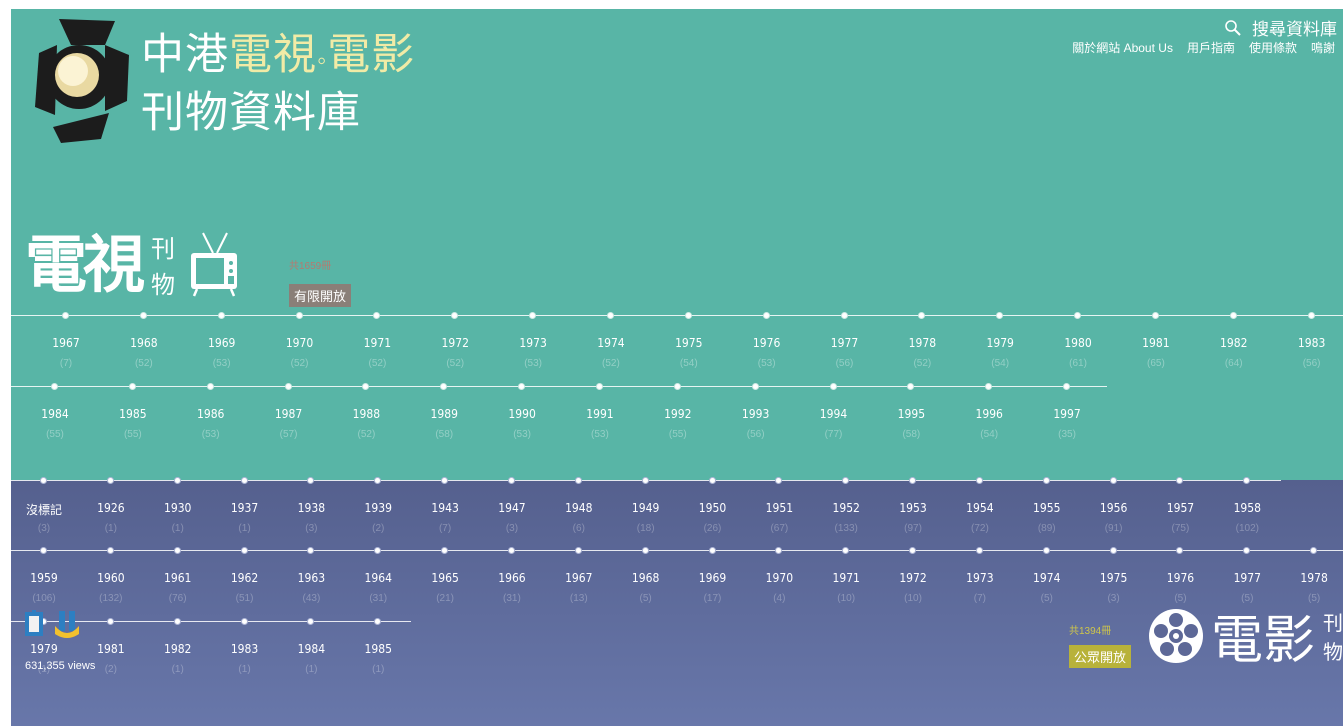 Image resolution: width=1343 pixels, height=726 pixels. Describe the element at coordinates (177, 578) in the screenshot. I see `year-label: 1961` at that location.